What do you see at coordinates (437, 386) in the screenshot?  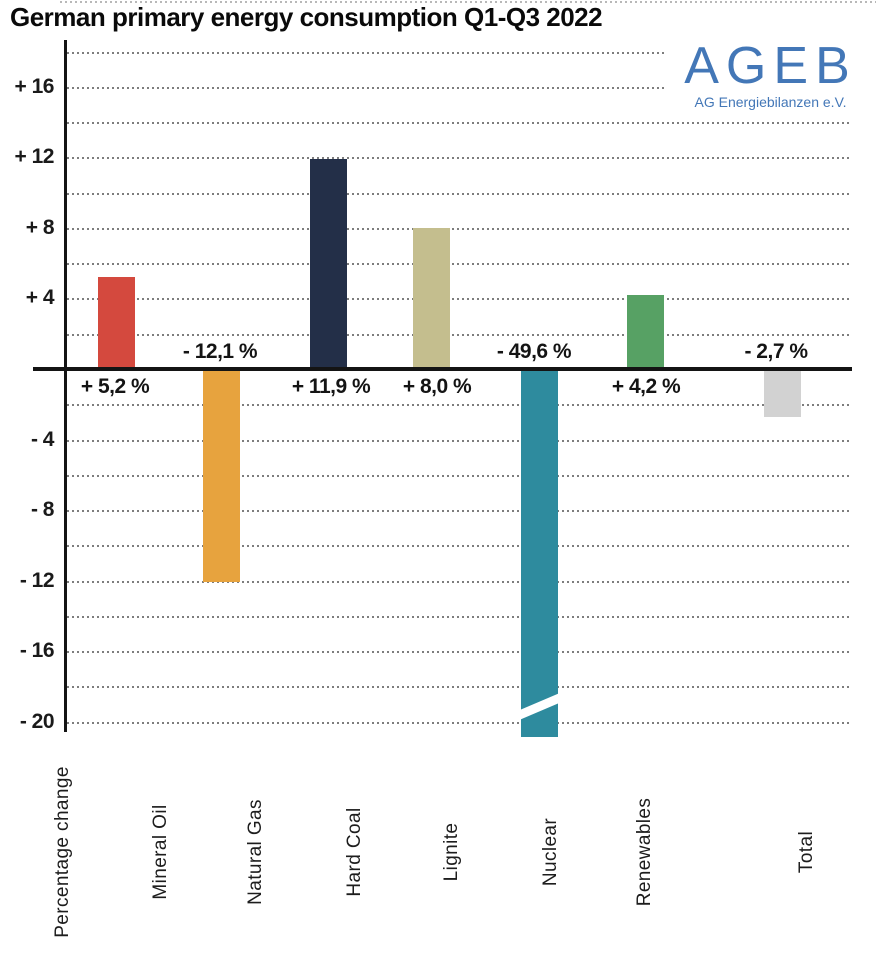 I see `value-label-lignite: + 8,0 %` at bounding box center [437, 386].